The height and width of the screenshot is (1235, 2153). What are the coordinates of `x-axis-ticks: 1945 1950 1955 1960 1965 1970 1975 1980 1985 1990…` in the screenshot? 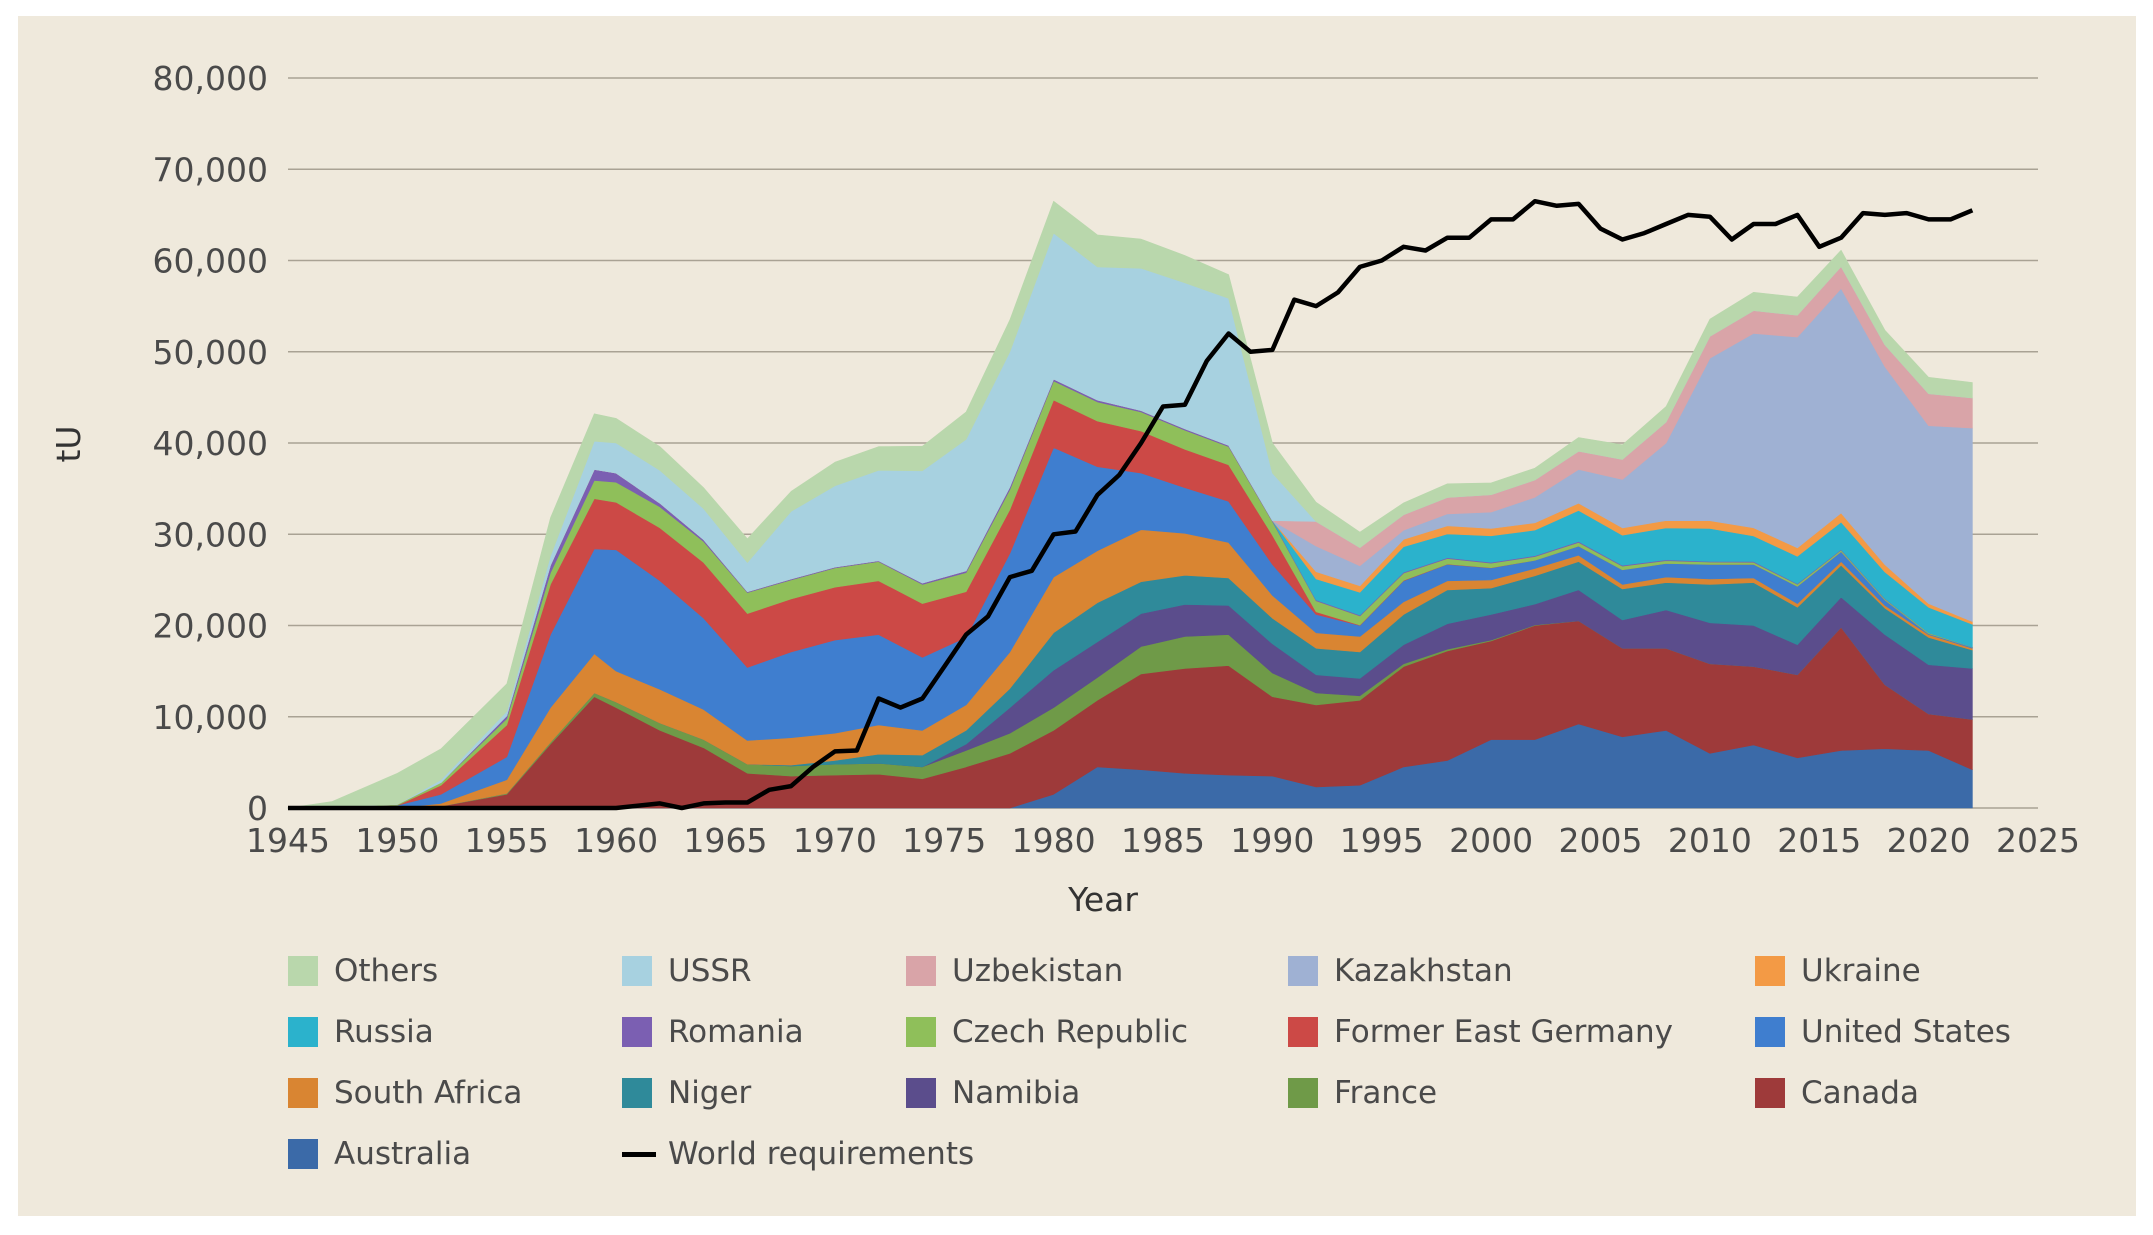 It's located at (1163, 840).